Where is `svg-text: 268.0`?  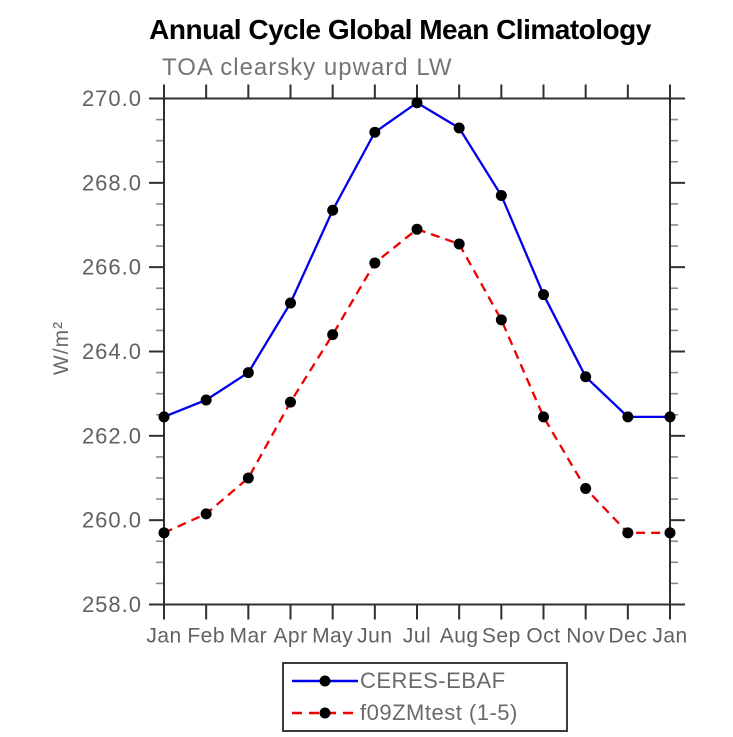 svg-text: 268.0 is located at coordinates (112, 182).